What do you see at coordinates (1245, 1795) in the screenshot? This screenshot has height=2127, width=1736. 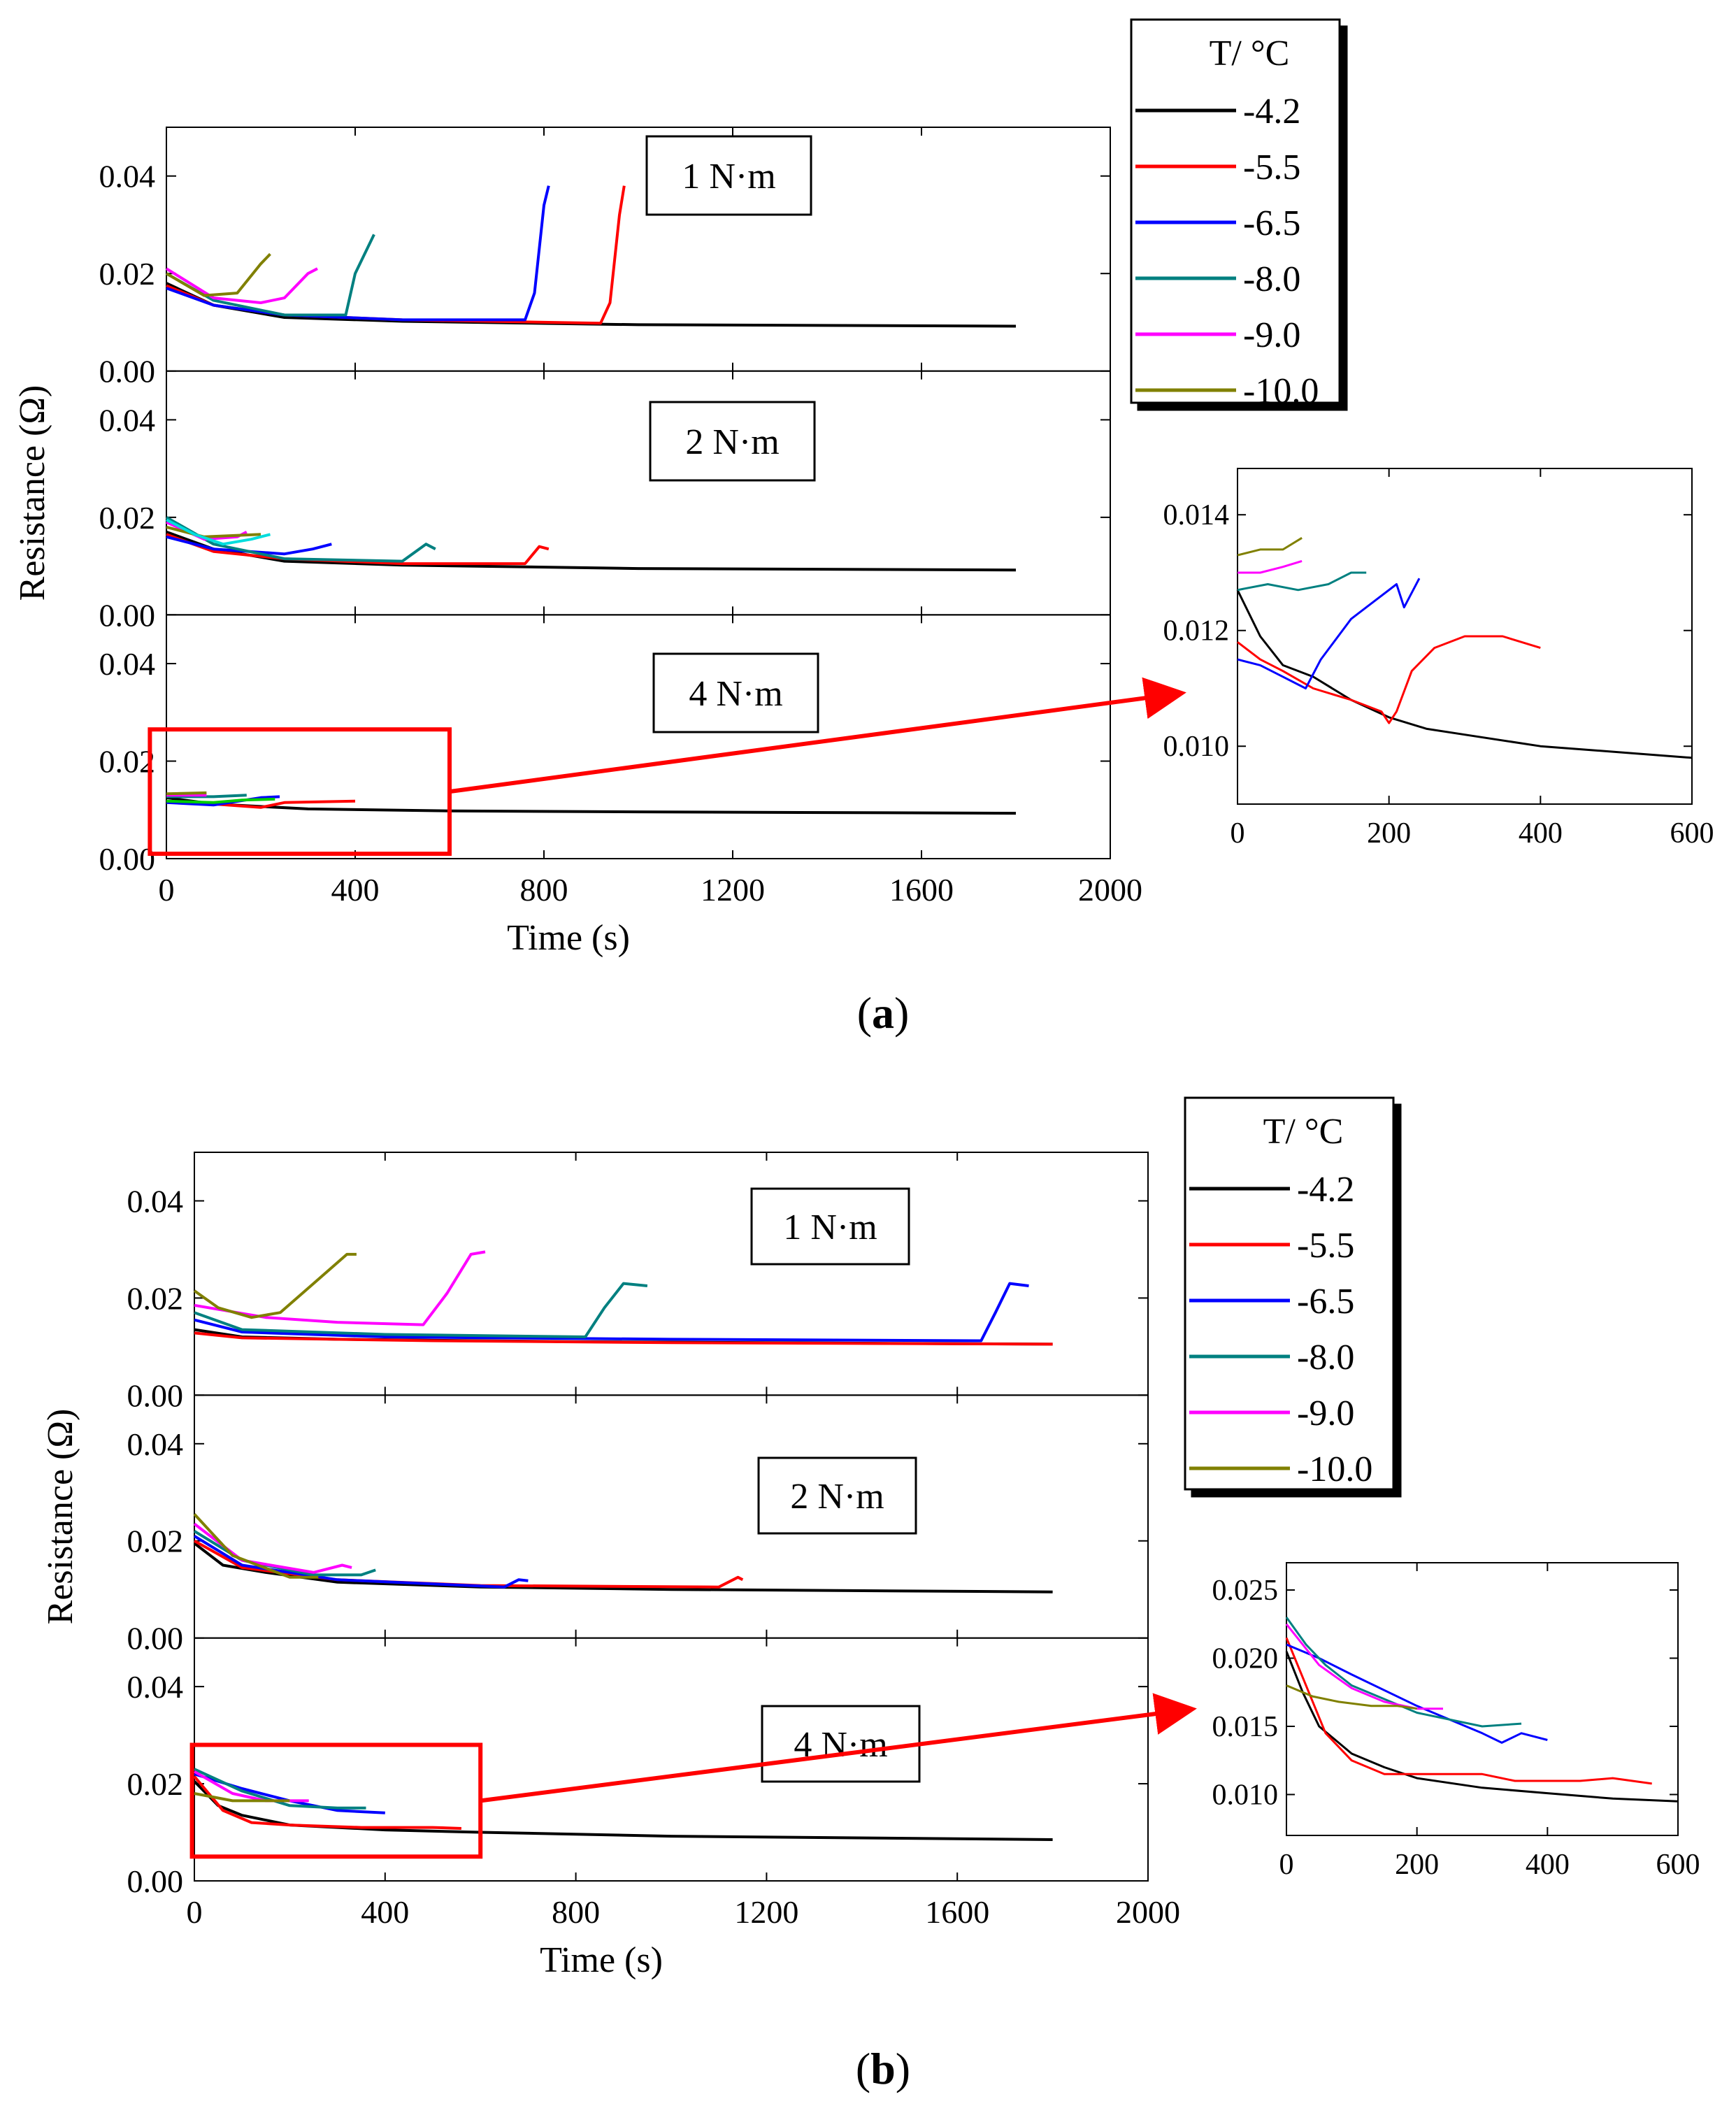 I see `inset-y-tick-label: 0.010` at bounding box center [1245, 1795].